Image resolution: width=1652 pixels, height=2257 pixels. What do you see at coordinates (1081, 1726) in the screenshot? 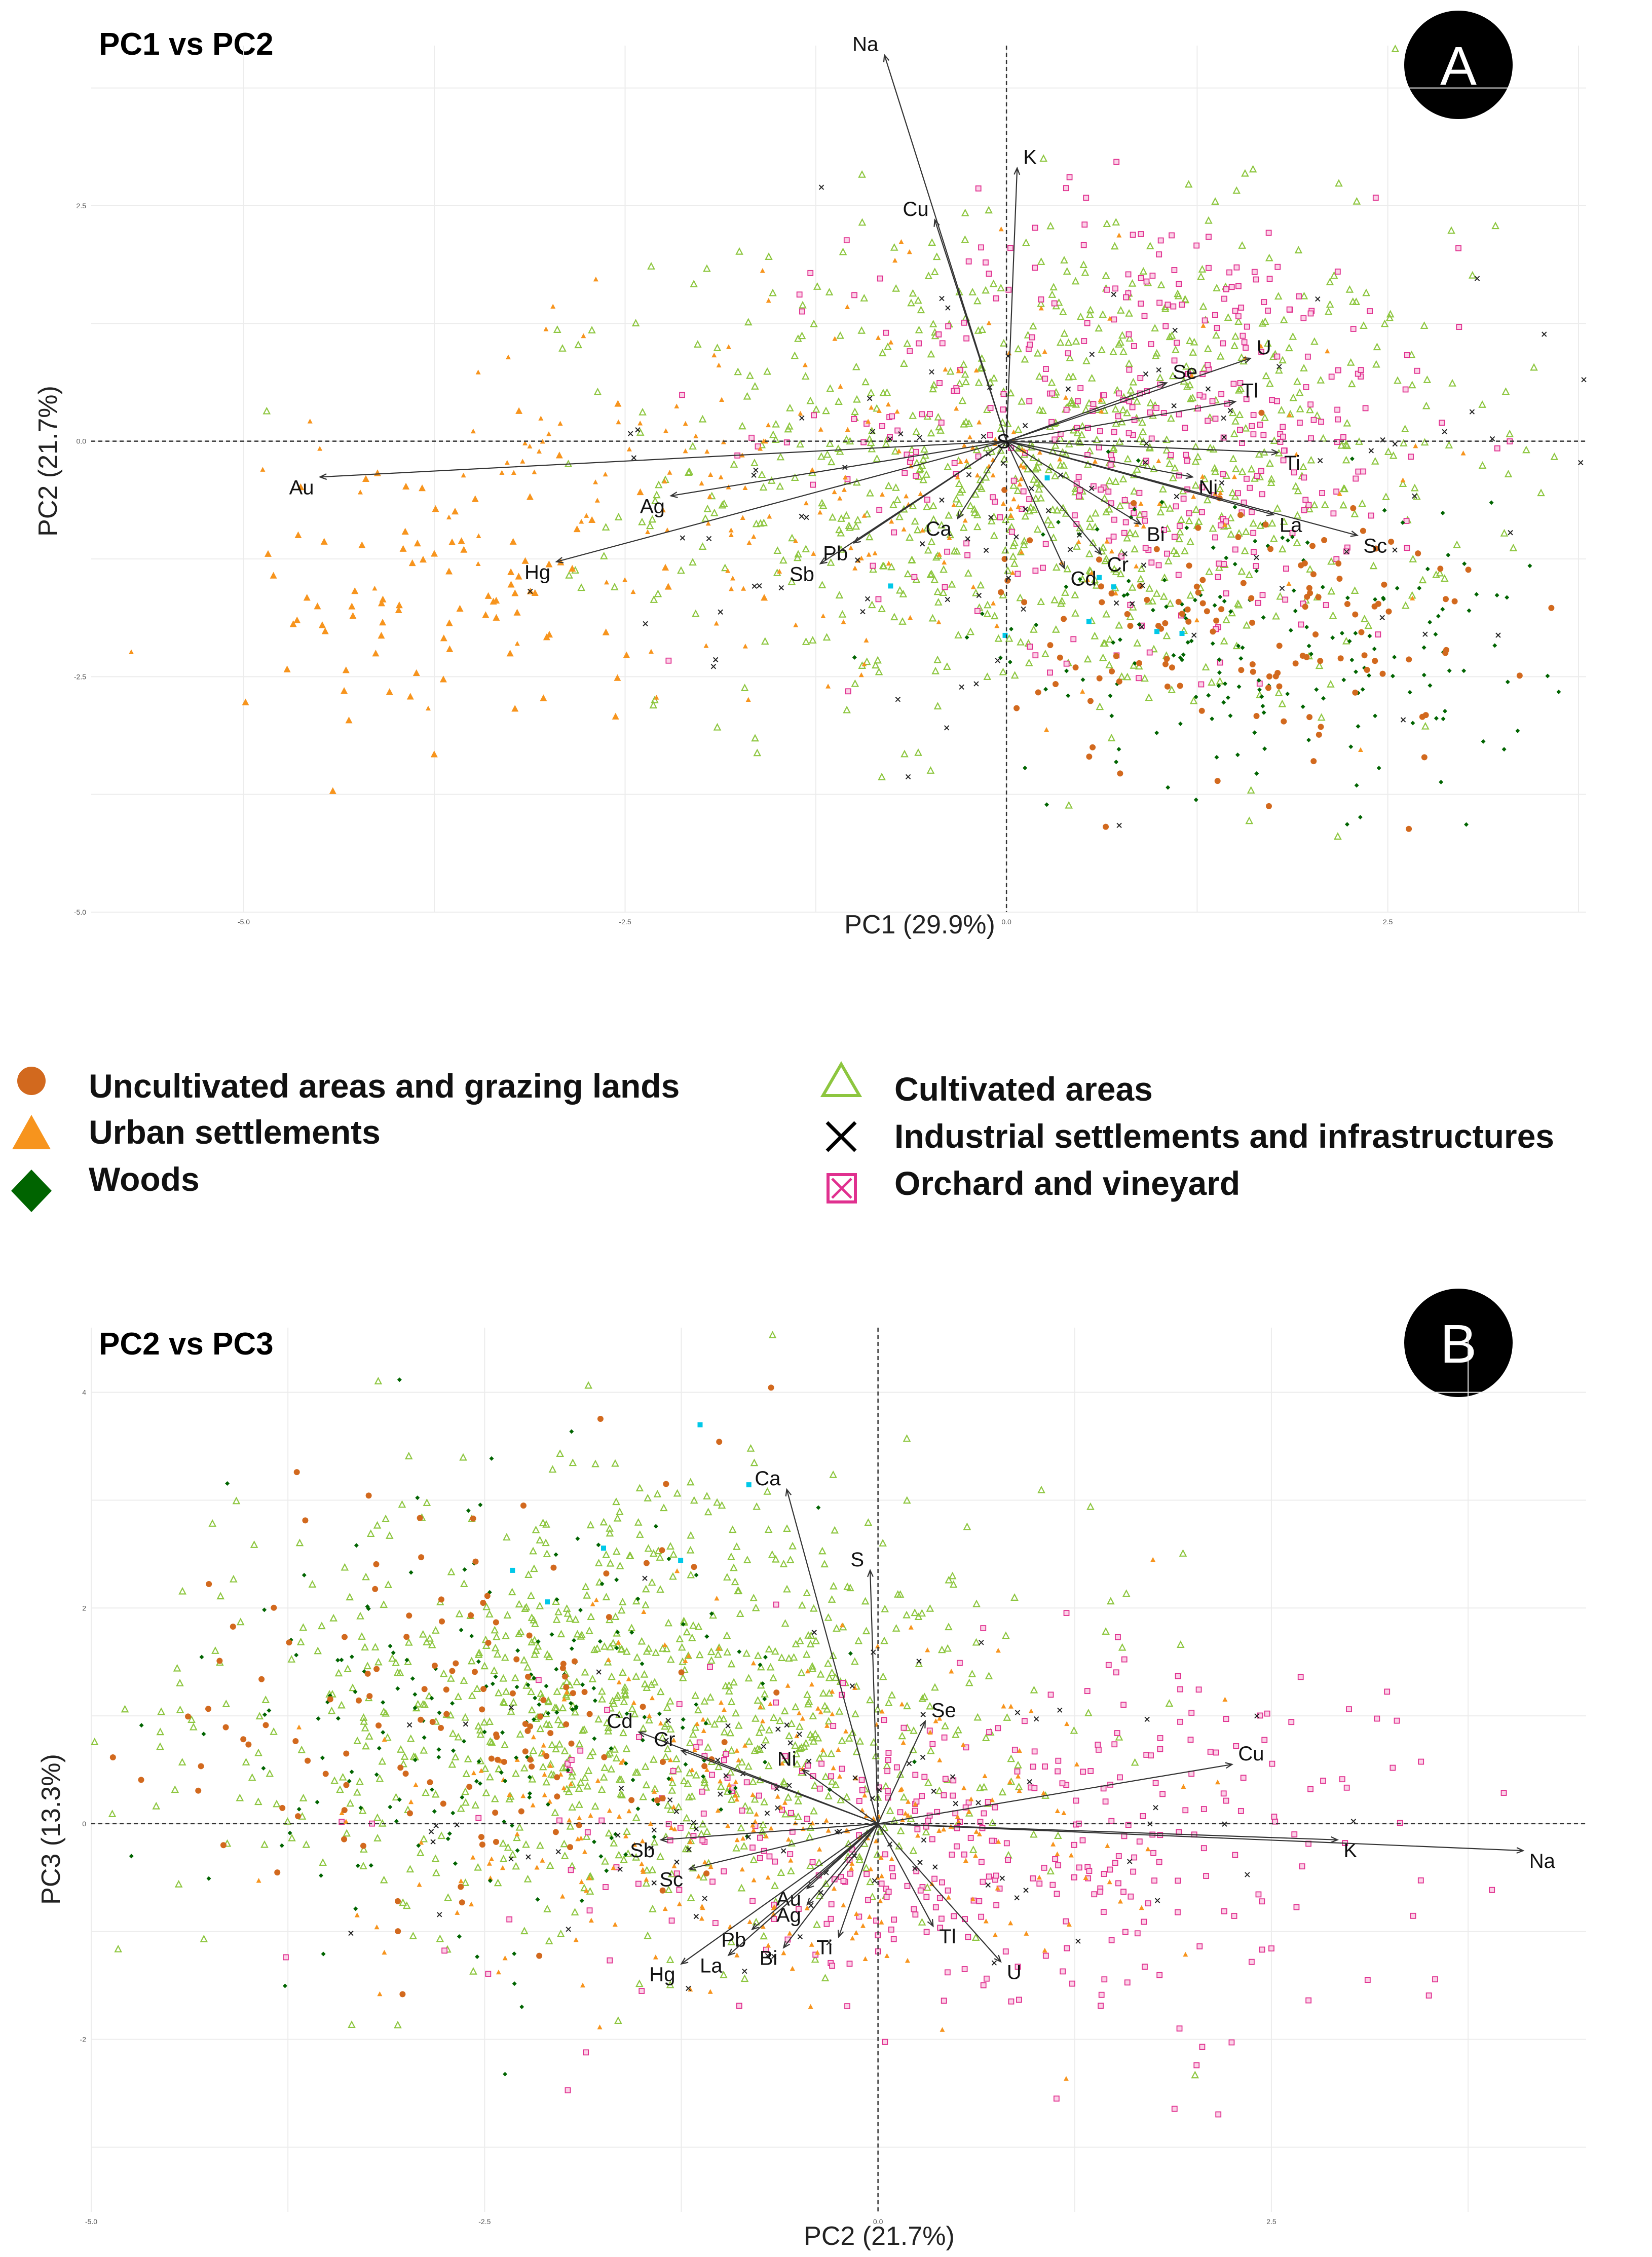
I see `panel-b-loadings: CaSSeCuKNaCdCrNiSbScAuAgPbTiTlBiLaHgU` at bounding box center [1081, 1726].